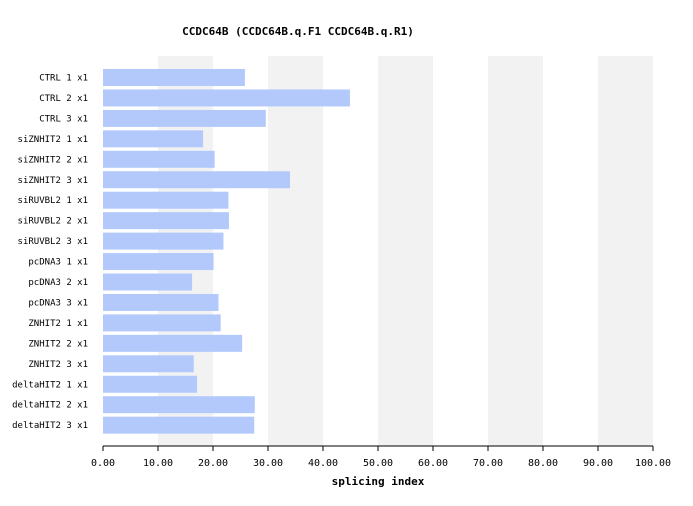 This screenshot has height=506, width=693. What do you see at coordinates (268, 463) in the screenshot?
I see `x-tick-label: 30.00` at bounding box center [268, 463].